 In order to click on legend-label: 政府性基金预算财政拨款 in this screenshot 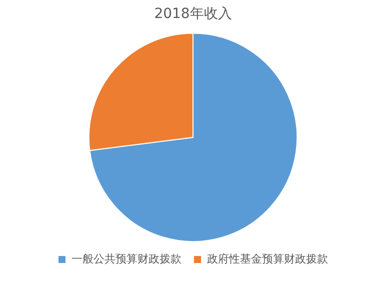, I will do `click(267, 259)`.